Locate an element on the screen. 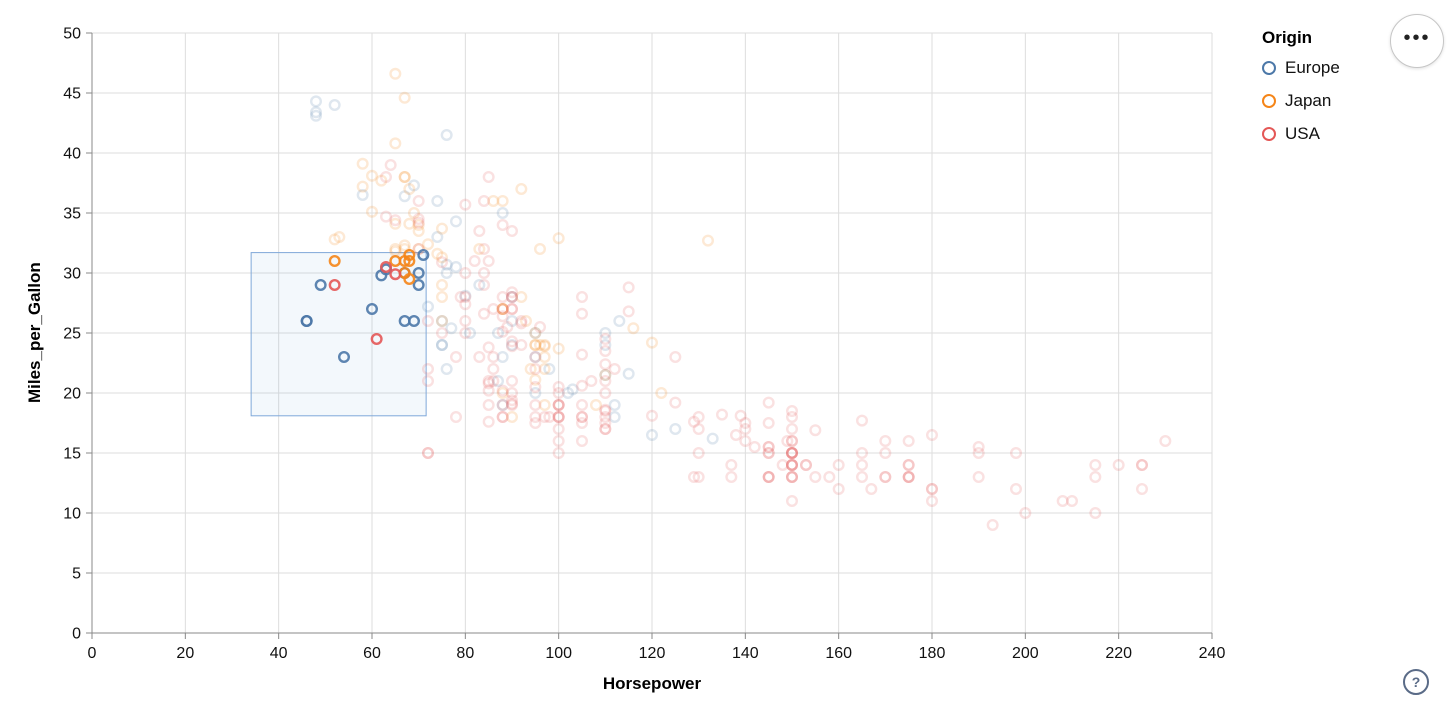 This screenshot has width=1454, height=712. y-tick-label: 0 is located at coordinates (76, 634).